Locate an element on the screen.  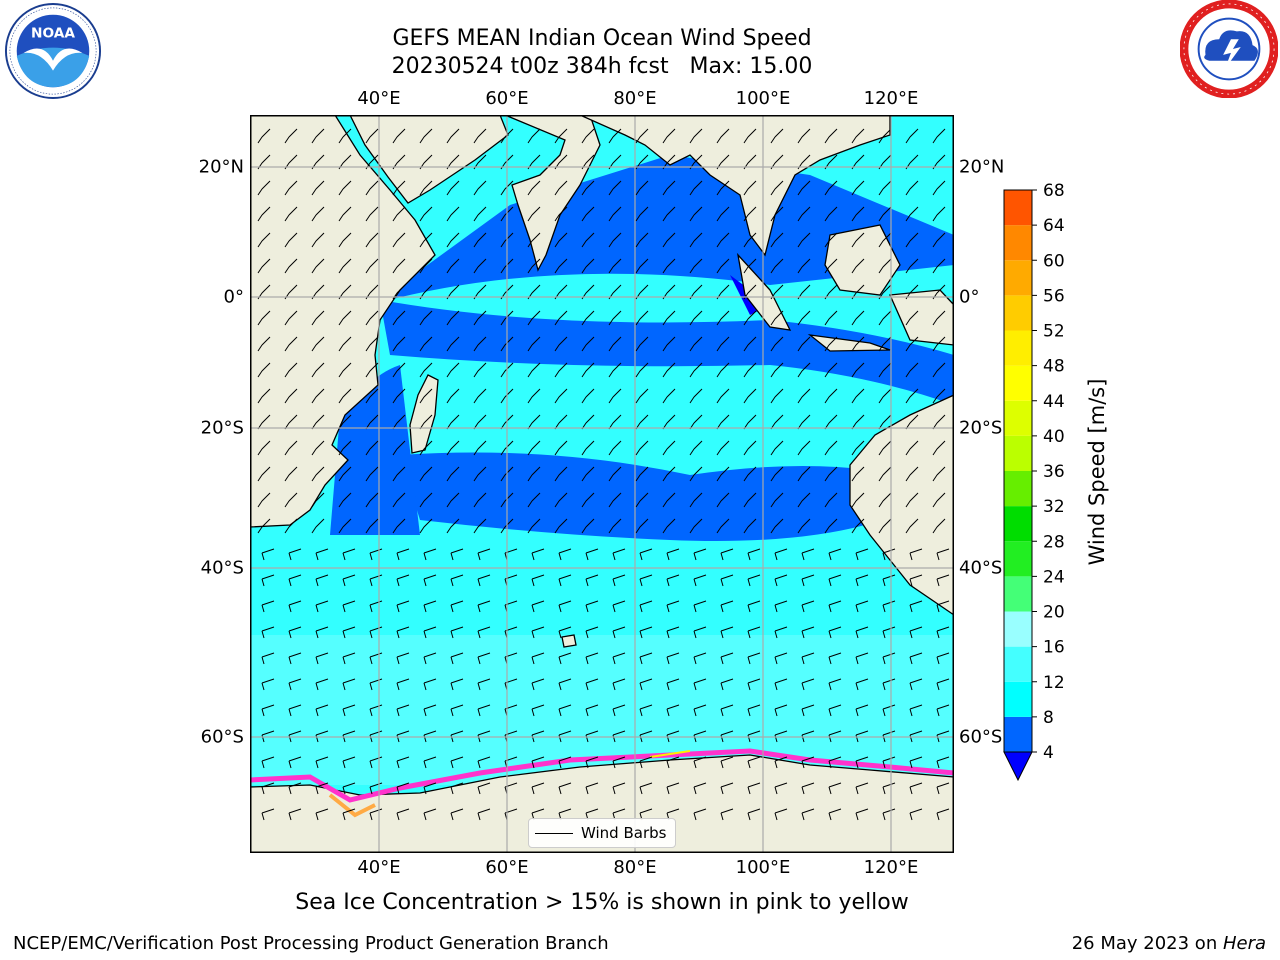
colorbar-tick-label: 52 is located at coordinates (1054, 332).